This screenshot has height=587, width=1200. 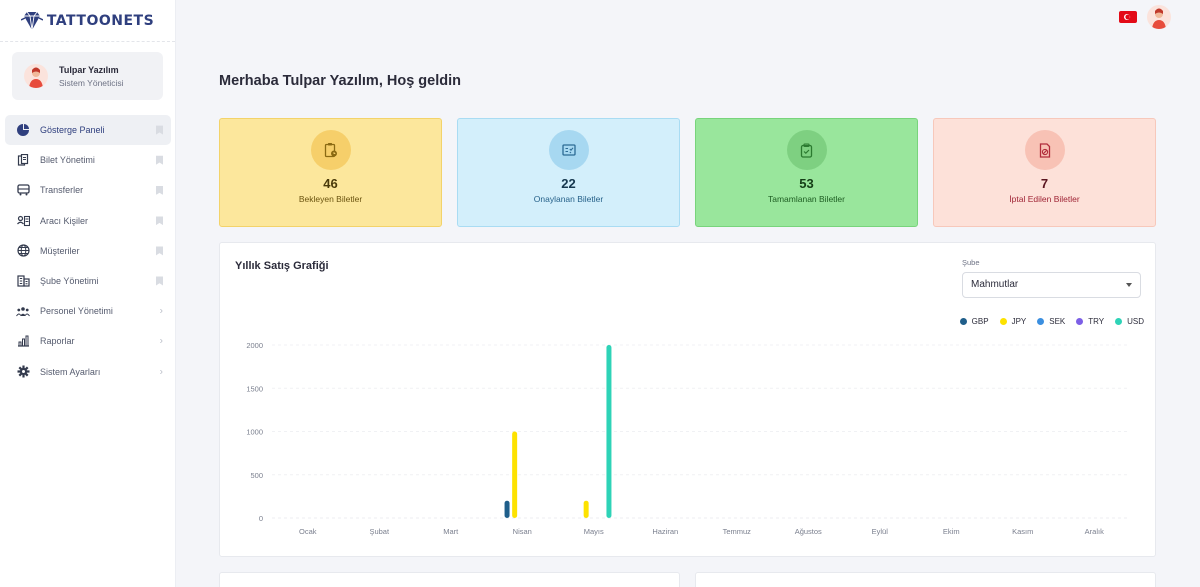 What do you see at coordinates (522, 531) in the screenshot?
I see `x-tick-label: Nisan` at bounding box center [522, 531].